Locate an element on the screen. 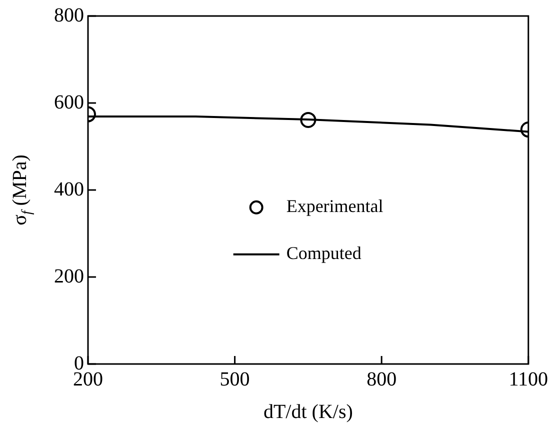 The width and height of the screenshot is (552, 426). y-tick-label: 800 is located at coordinates (69, 15).